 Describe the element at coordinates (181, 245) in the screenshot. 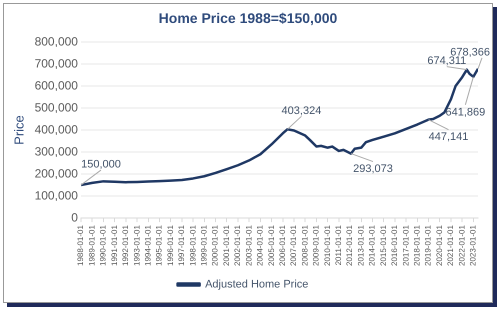

I see `x-tick-label: 1997-01-01` at that location.